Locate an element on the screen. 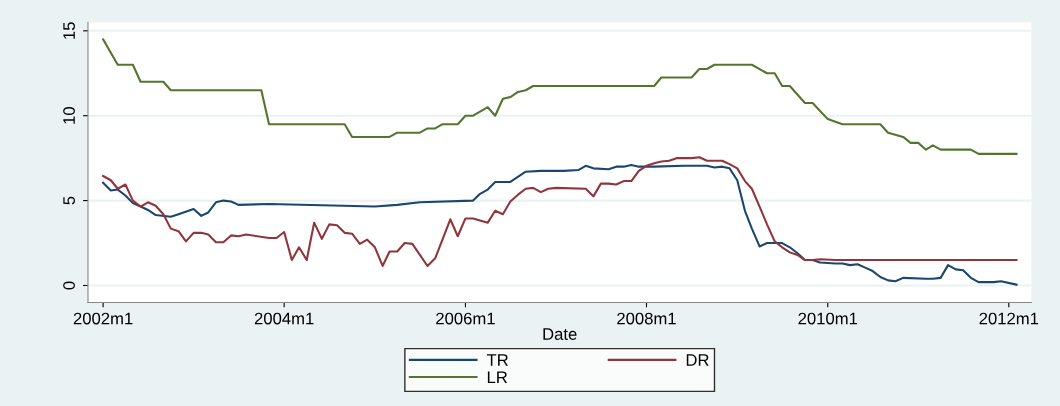  legend-label: LR is located at coordinates (497, 377).